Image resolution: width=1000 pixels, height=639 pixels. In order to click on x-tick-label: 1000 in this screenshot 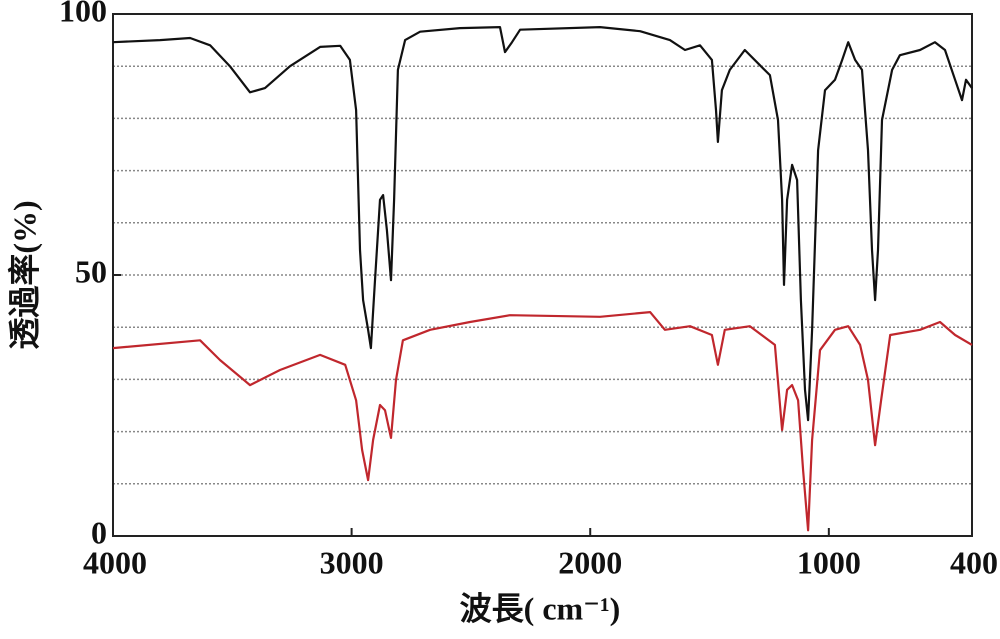, I will do `click(829, 562)`.